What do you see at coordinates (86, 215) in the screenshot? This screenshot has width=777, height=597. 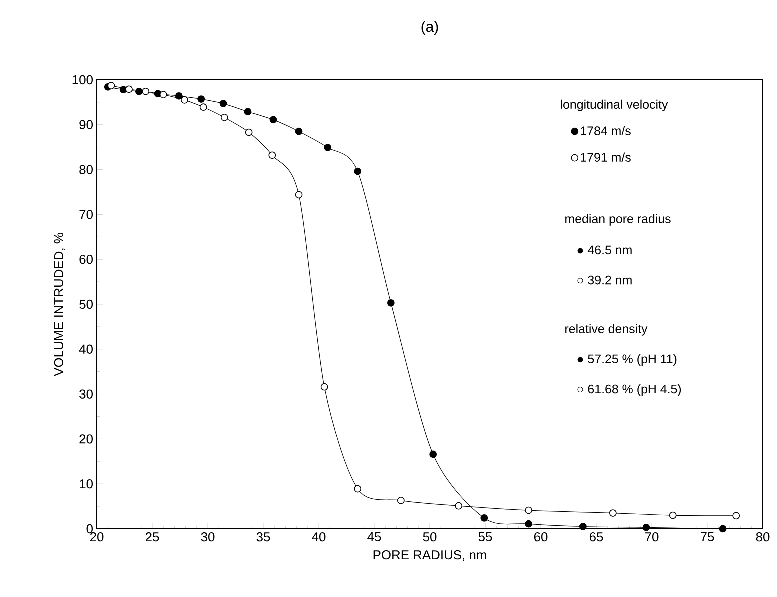 I see `y-tick-label: 70` at bounding box center [86, 215].